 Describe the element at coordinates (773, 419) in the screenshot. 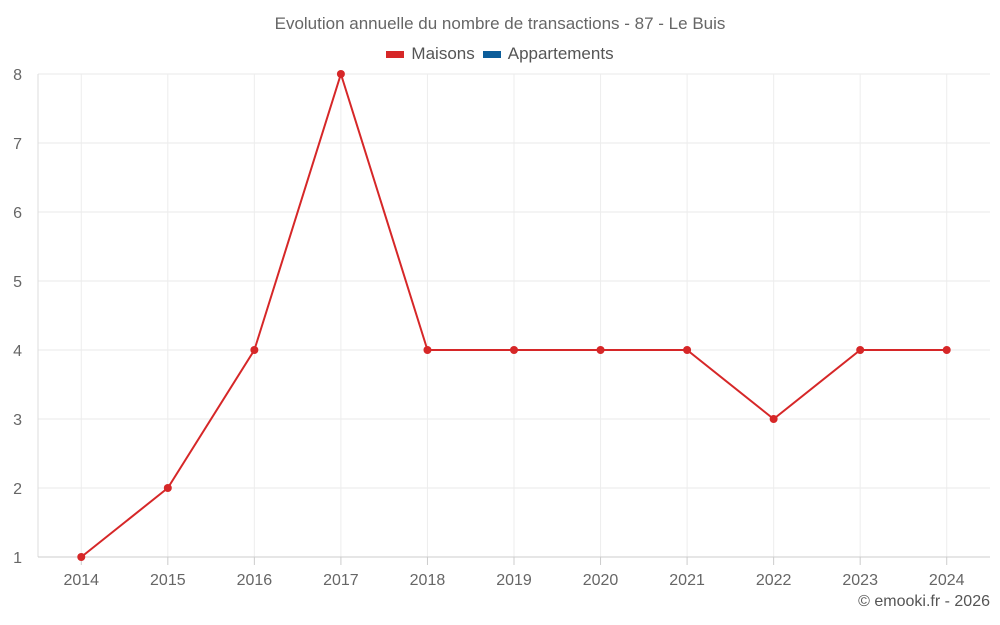

I see `data-point-maisons-2022` at that location.